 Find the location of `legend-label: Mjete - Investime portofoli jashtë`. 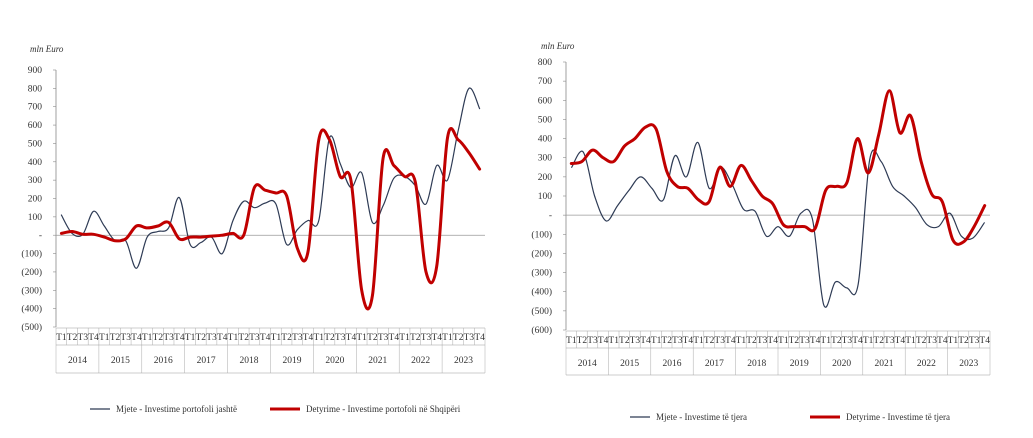

legend-label: Mjete - Investime portofoli jashtë is located at coordinates (176, 409).